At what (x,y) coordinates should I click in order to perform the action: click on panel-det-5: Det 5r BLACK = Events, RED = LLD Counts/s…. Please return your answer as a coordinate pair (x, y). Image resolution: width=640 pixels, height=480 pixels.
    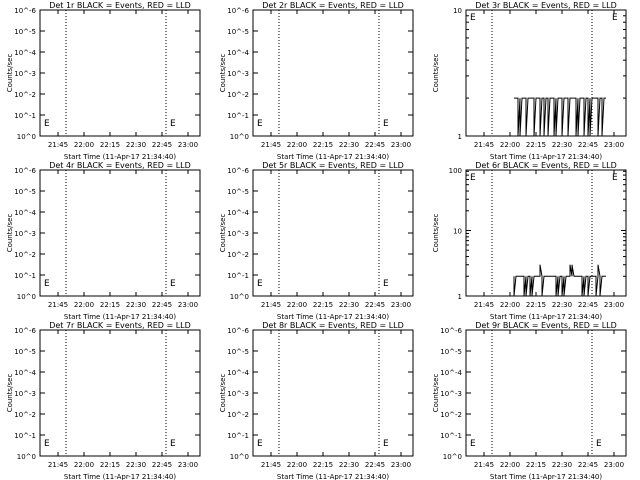
    Looking at the image, I should click on (316, 241).